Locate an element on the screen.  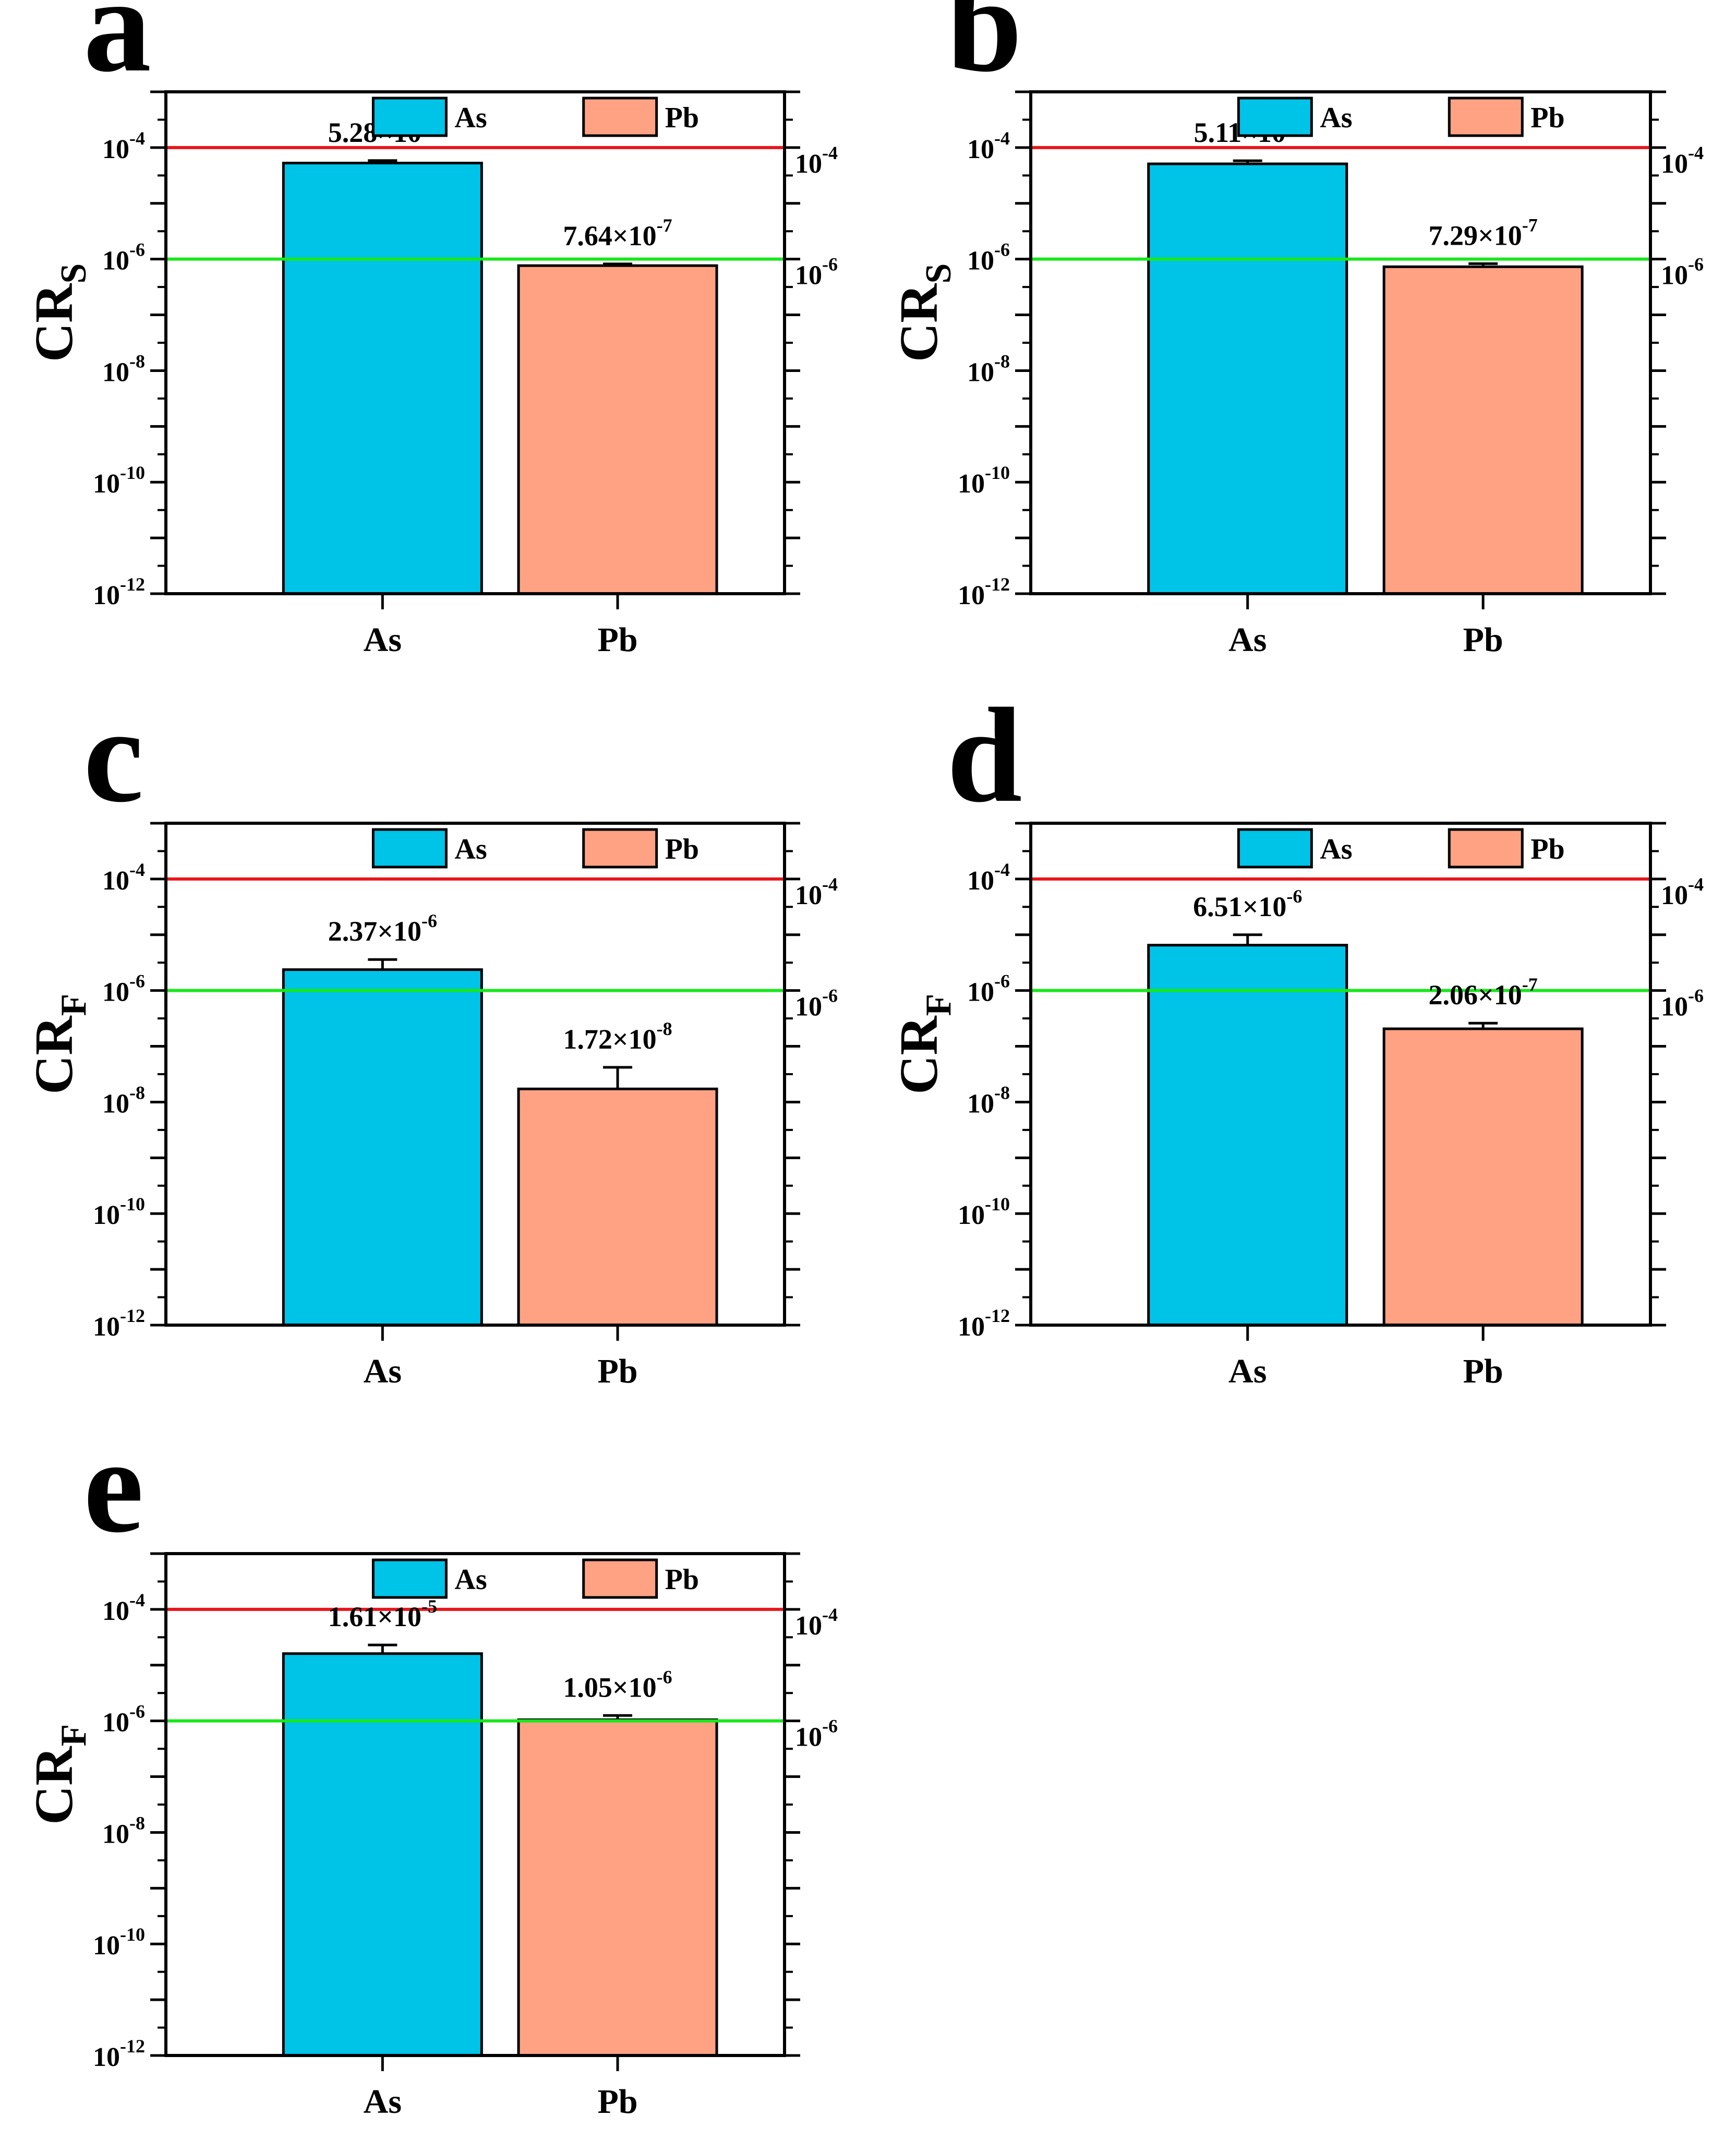
value-label: 6.51×10⁻⁶ is located at coordinates (1247, 904).